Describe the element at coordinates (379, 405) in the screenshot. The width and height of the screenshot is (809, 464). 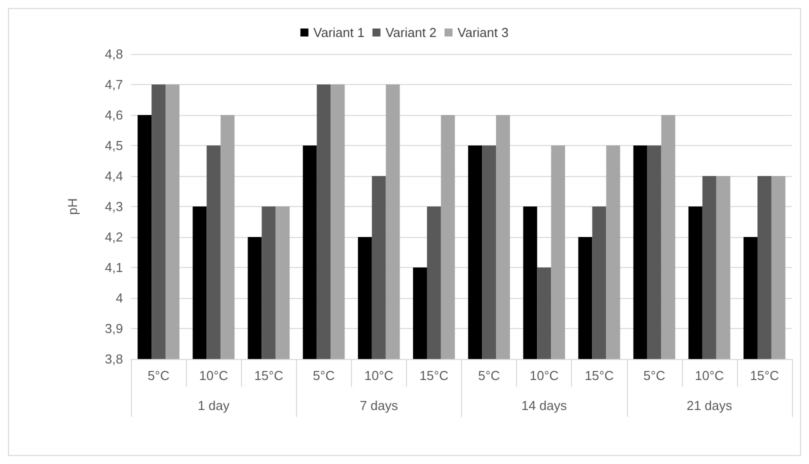
I see `text: 7 days` at that location.